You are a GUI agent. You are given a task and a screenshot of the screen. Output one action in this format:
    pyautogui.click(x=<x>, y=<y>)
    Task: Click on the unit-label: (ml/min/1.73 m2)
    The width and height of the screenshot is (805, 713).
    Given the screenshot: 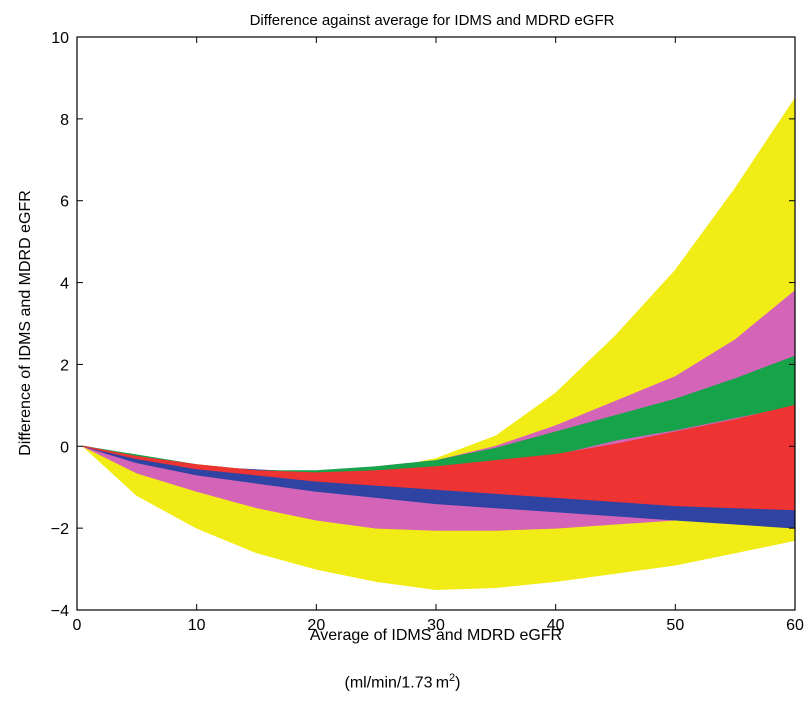 What is the action you would take?
    pyautogui.click(x=402, y=682)
    